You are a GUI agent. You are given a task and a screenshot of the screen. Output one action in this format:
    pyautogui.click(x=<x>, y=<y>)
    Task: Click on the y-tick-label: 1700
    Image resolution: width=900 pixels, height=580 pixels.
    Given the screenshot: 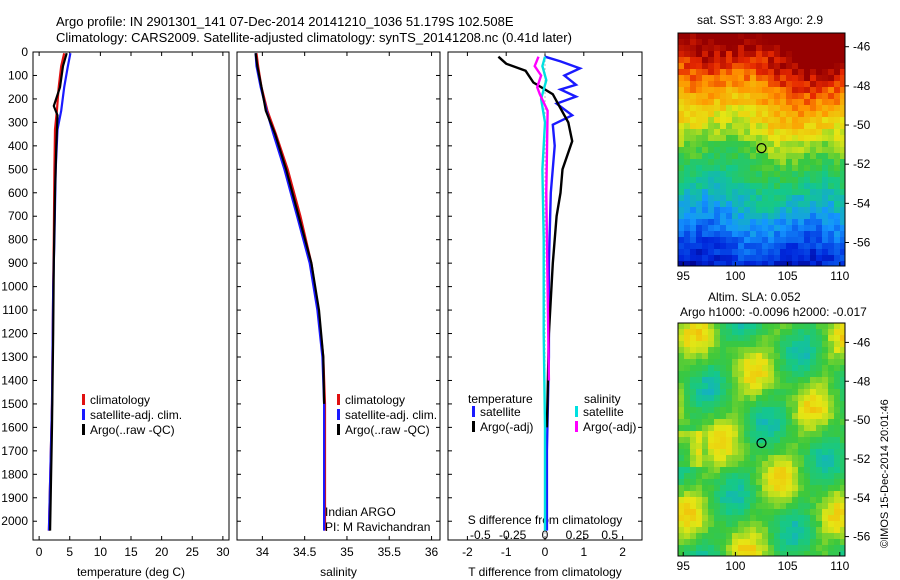 What is the action you would take?
    pyautogui.click(x=14, y=451)
    